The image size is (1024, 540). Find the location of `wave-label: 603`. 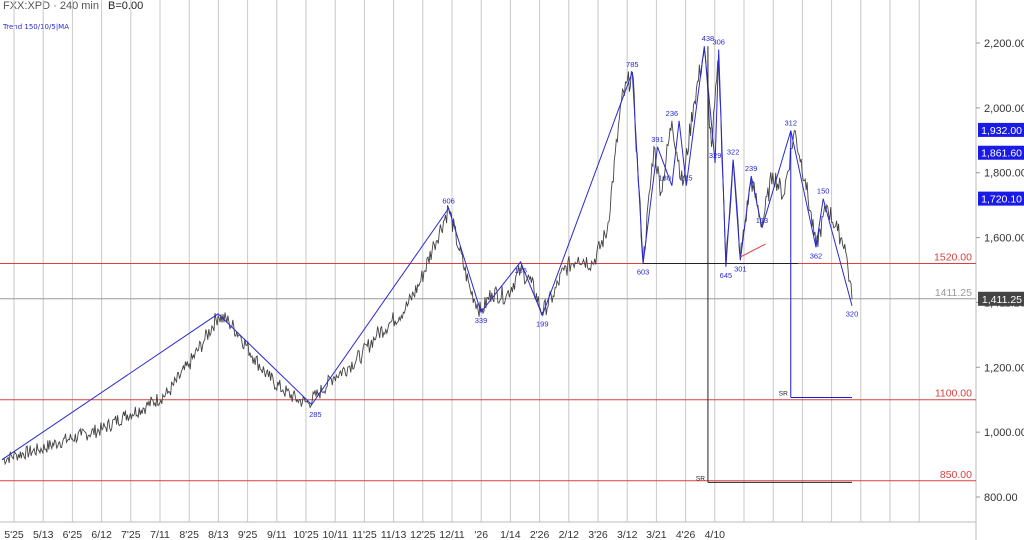

wave-label: 603 is located at coordinates (643, 272).